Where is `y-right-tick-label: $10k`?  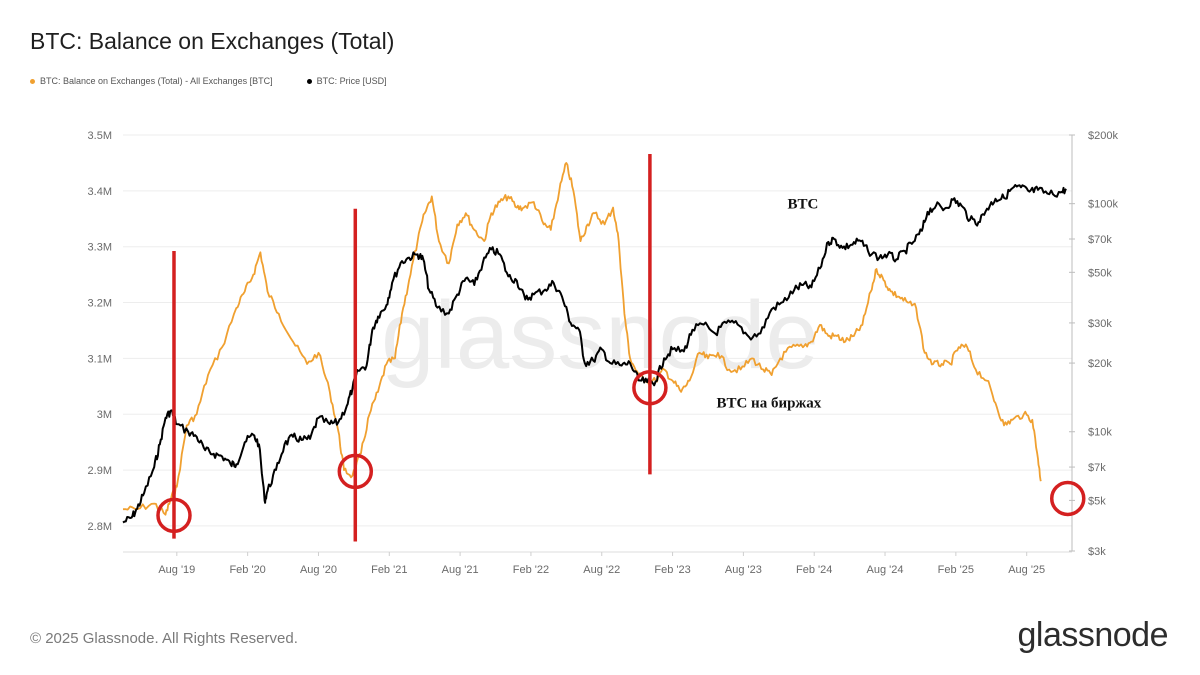 y-right-tick-label: $10k is located at coordinates (1100, 433).